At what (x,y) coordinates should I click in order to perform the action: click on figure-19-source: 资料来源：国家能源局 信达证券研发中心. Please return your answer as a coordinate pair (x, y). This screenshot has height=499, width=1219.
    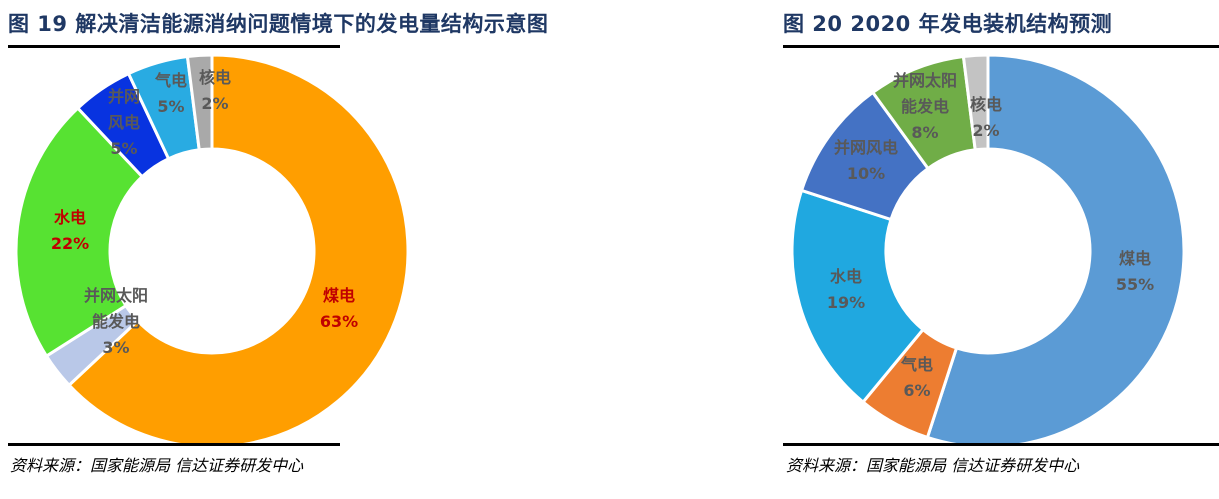
    Looking at the image, I should click on (157, 465).